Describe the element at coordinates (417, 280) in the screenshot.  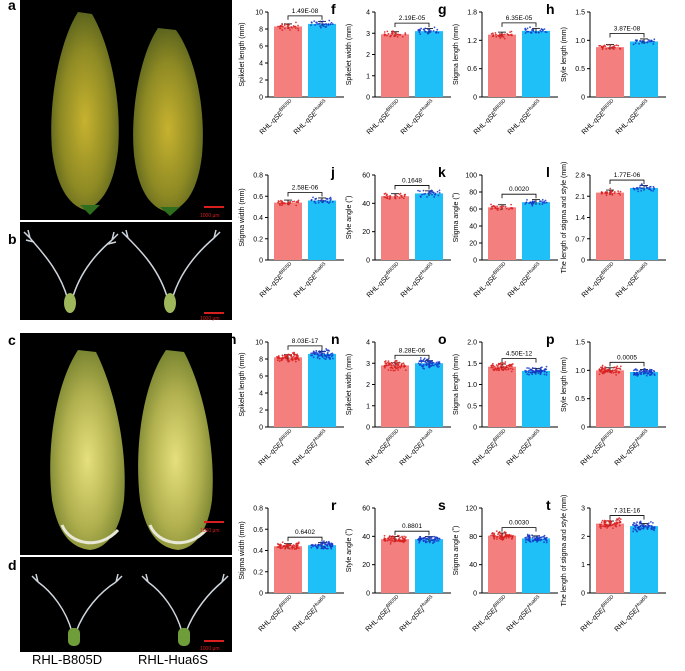
I see `x-tick-label-j-1: RHL-qSEHua6S` at that location.